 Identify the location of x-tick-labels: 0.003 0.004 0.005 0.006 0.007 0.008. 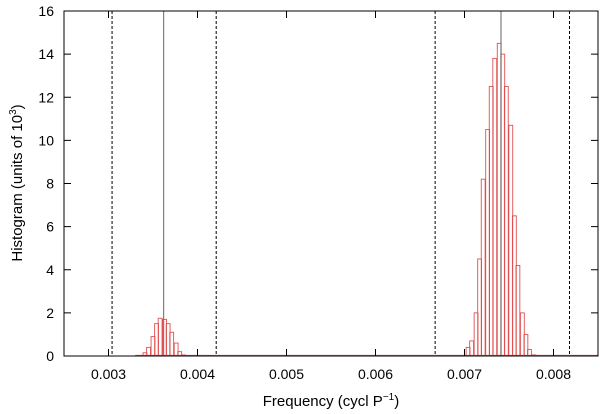
(331, 374).